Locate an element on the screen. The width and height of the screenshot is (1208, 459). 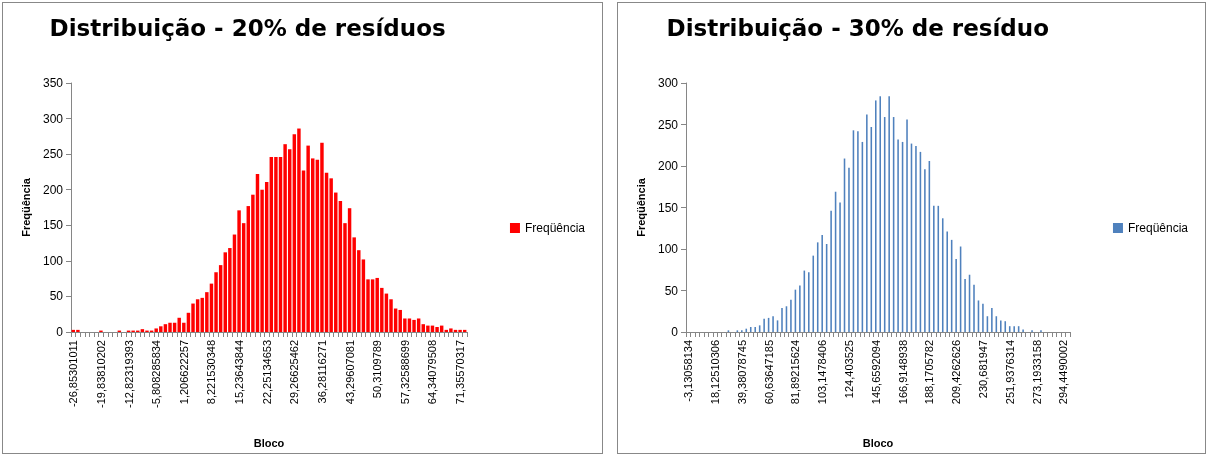
x-tick-label: 64,34079508 is located at coordinates (432, 372).